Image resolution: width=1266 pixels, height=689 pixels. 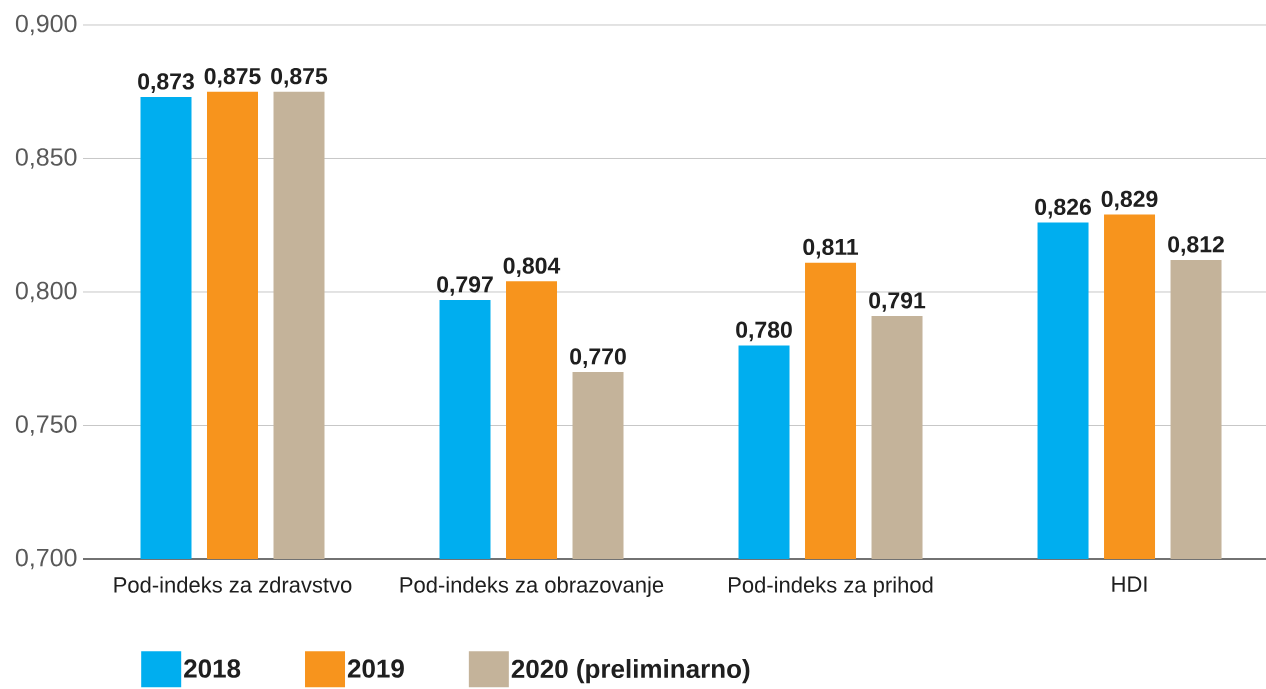 I want to click on y-tick-label: 0,700, so click(x=46, y=559).